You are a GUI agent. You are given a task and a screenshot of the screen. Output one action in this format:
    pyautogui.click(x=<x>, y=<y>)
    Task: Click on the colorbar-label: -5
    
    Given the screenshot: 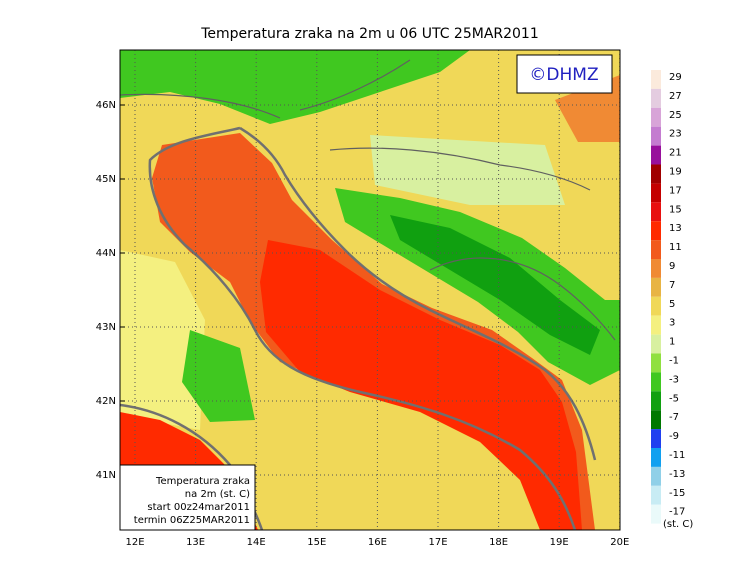 What is the action you would take?
    pyautogui.click(x=674, y=398)
    